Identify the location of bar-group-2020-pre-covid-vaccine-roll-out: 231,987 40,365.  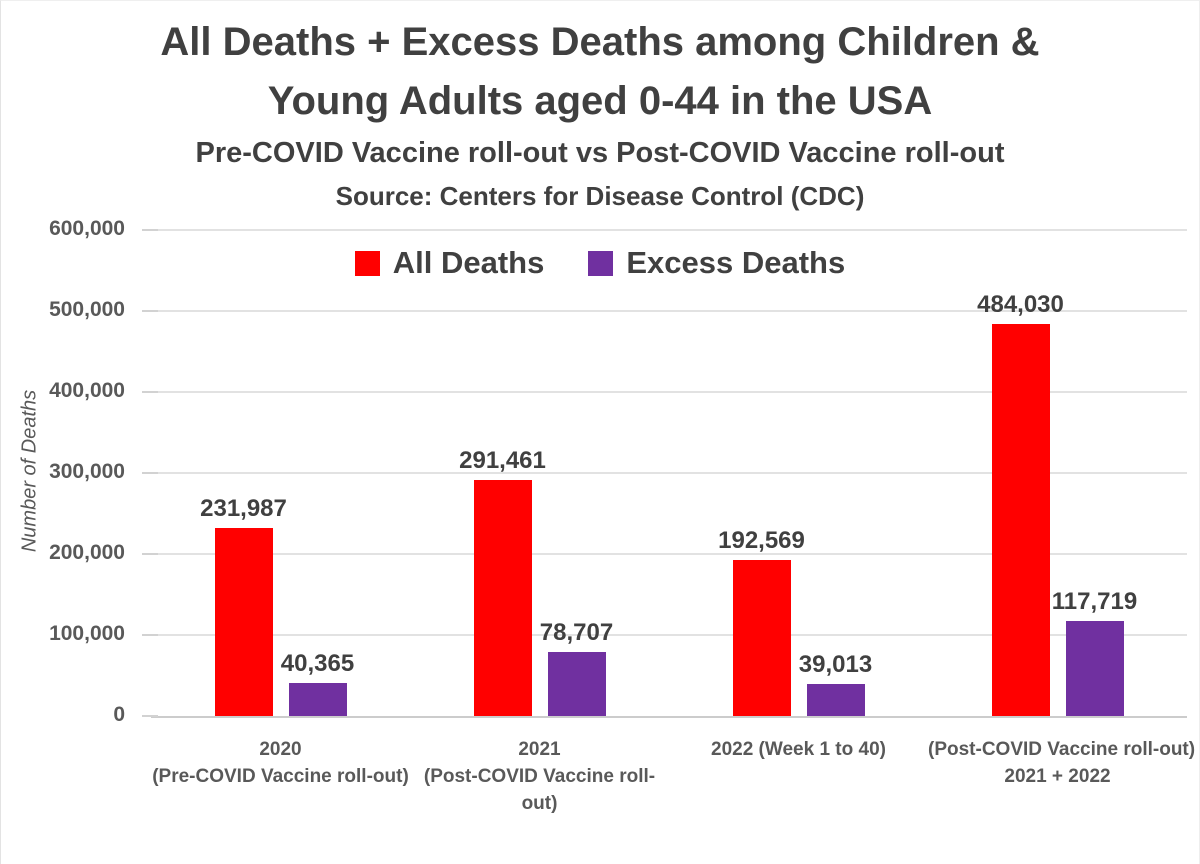
(280, 473).